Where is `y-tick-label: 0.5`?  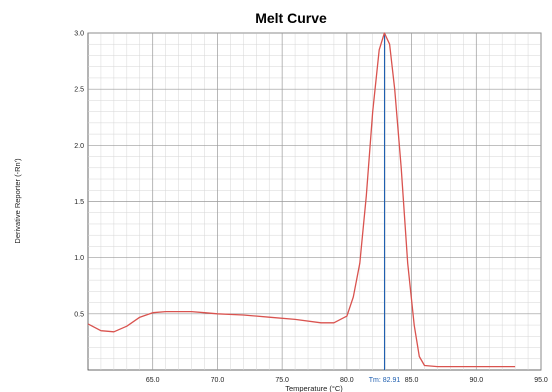
y-tick-label: 0.5 is located at coordinates (79, 314).